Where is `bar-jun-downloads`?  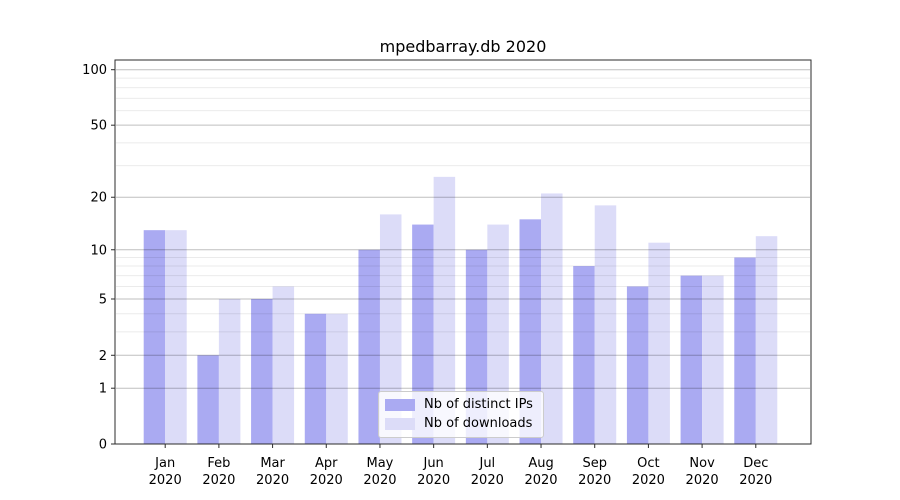 bar-jun-downloads is located at coordinates (444, 310).